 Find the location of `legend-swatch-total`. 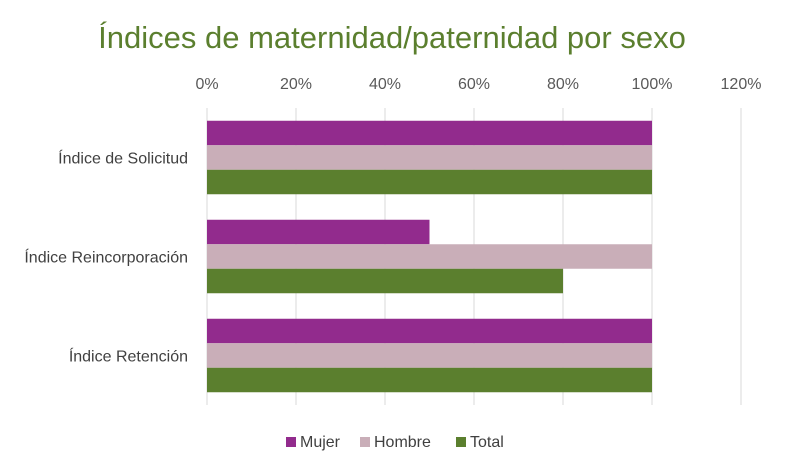

legend-swatch-total is located at coordinates (461, 442).